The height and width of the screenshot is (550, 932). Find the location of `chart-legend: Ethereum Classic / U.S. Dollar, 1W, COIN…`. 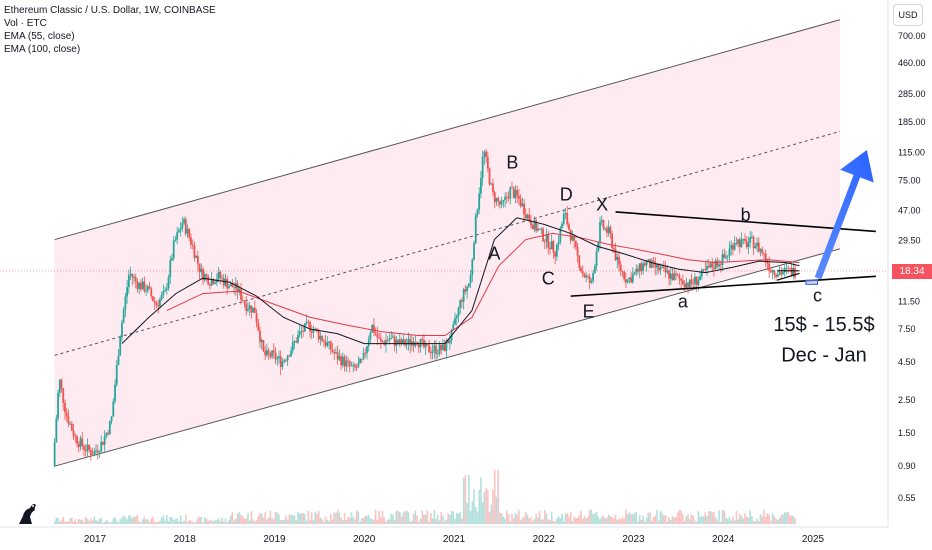

chart-legend: Ethereum Classic / U.S. Dollar, 1W, COIN… is located at coordinates (110, 30).